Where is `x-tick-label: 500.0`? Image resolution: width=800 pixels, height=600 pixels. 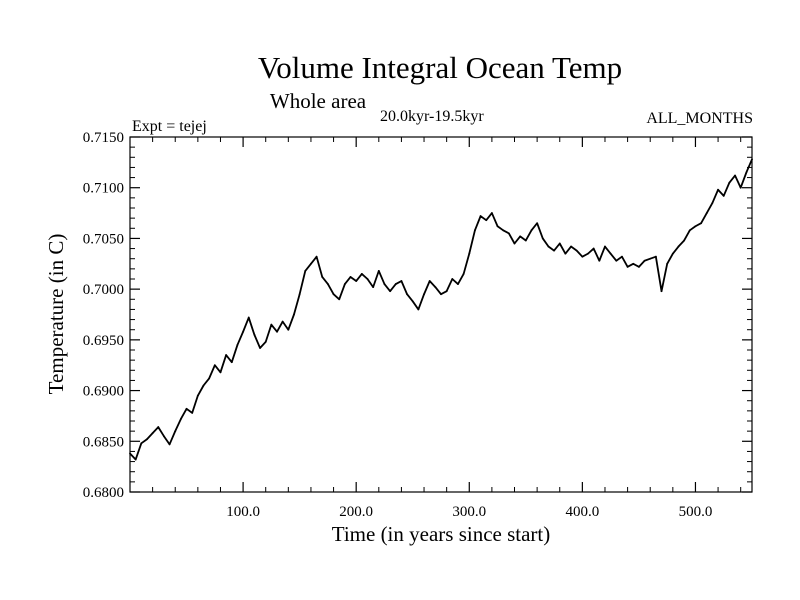
x-tick-label: 500.0 is located at coordinates (696, 512).